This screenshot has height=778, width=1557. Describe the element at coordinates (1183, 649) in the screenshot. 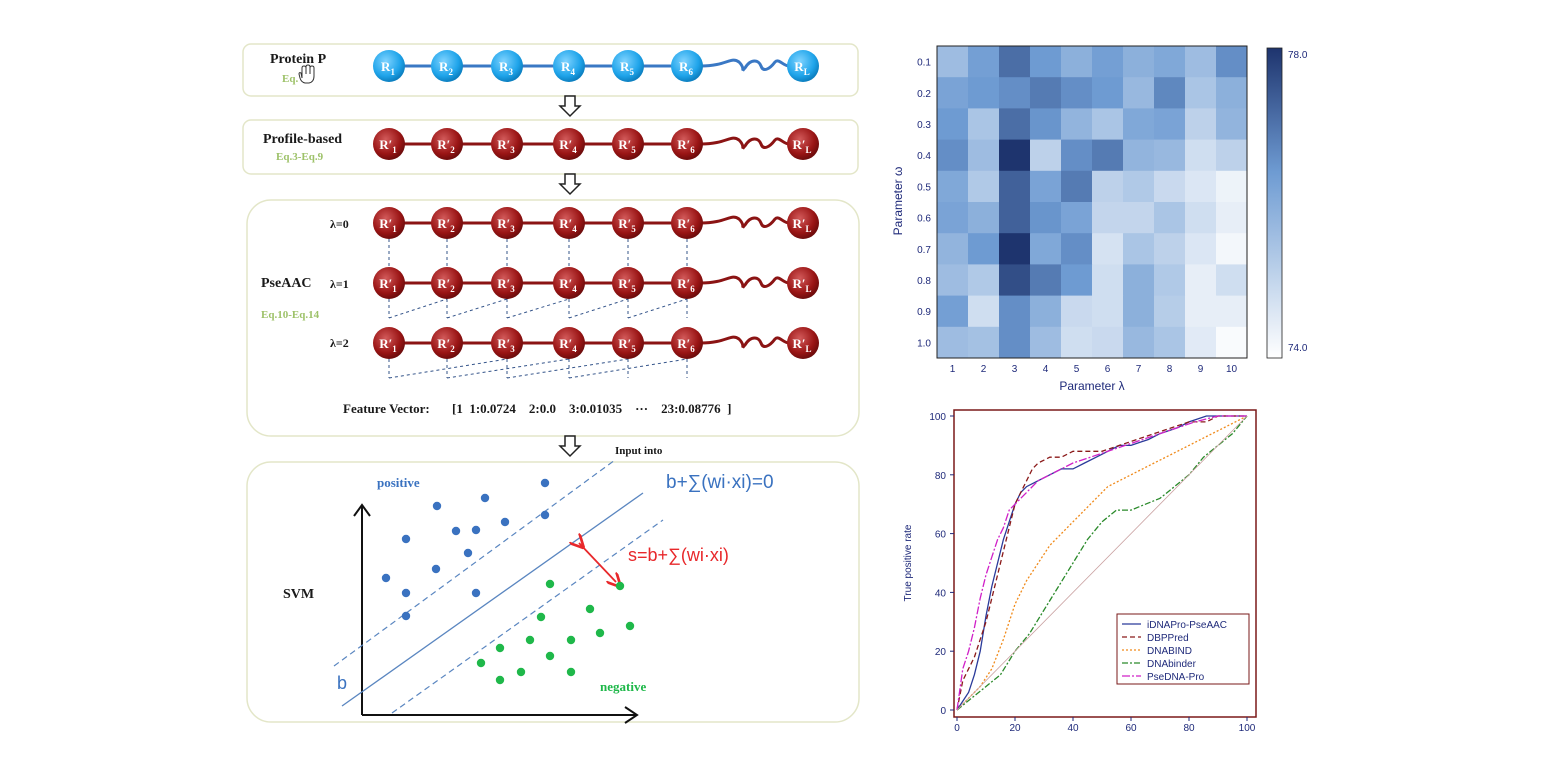

I see `roc-legend` at that location.